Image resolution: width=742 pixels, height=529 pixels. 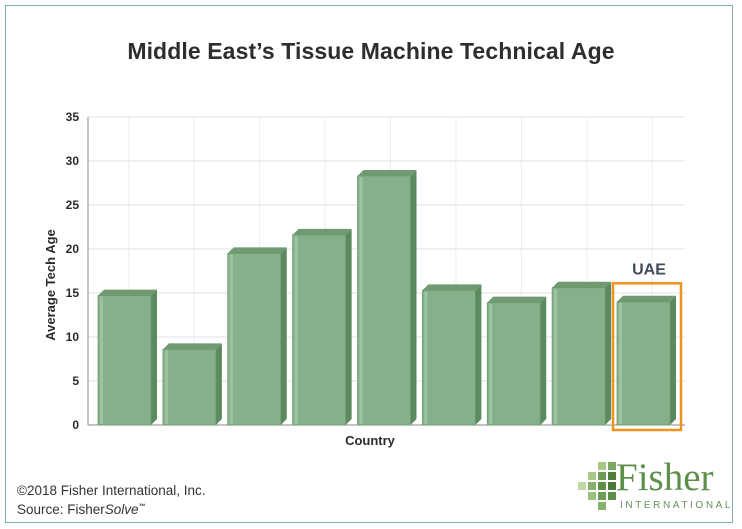 I want to click on highlight-box, so click(x=647, y=357).